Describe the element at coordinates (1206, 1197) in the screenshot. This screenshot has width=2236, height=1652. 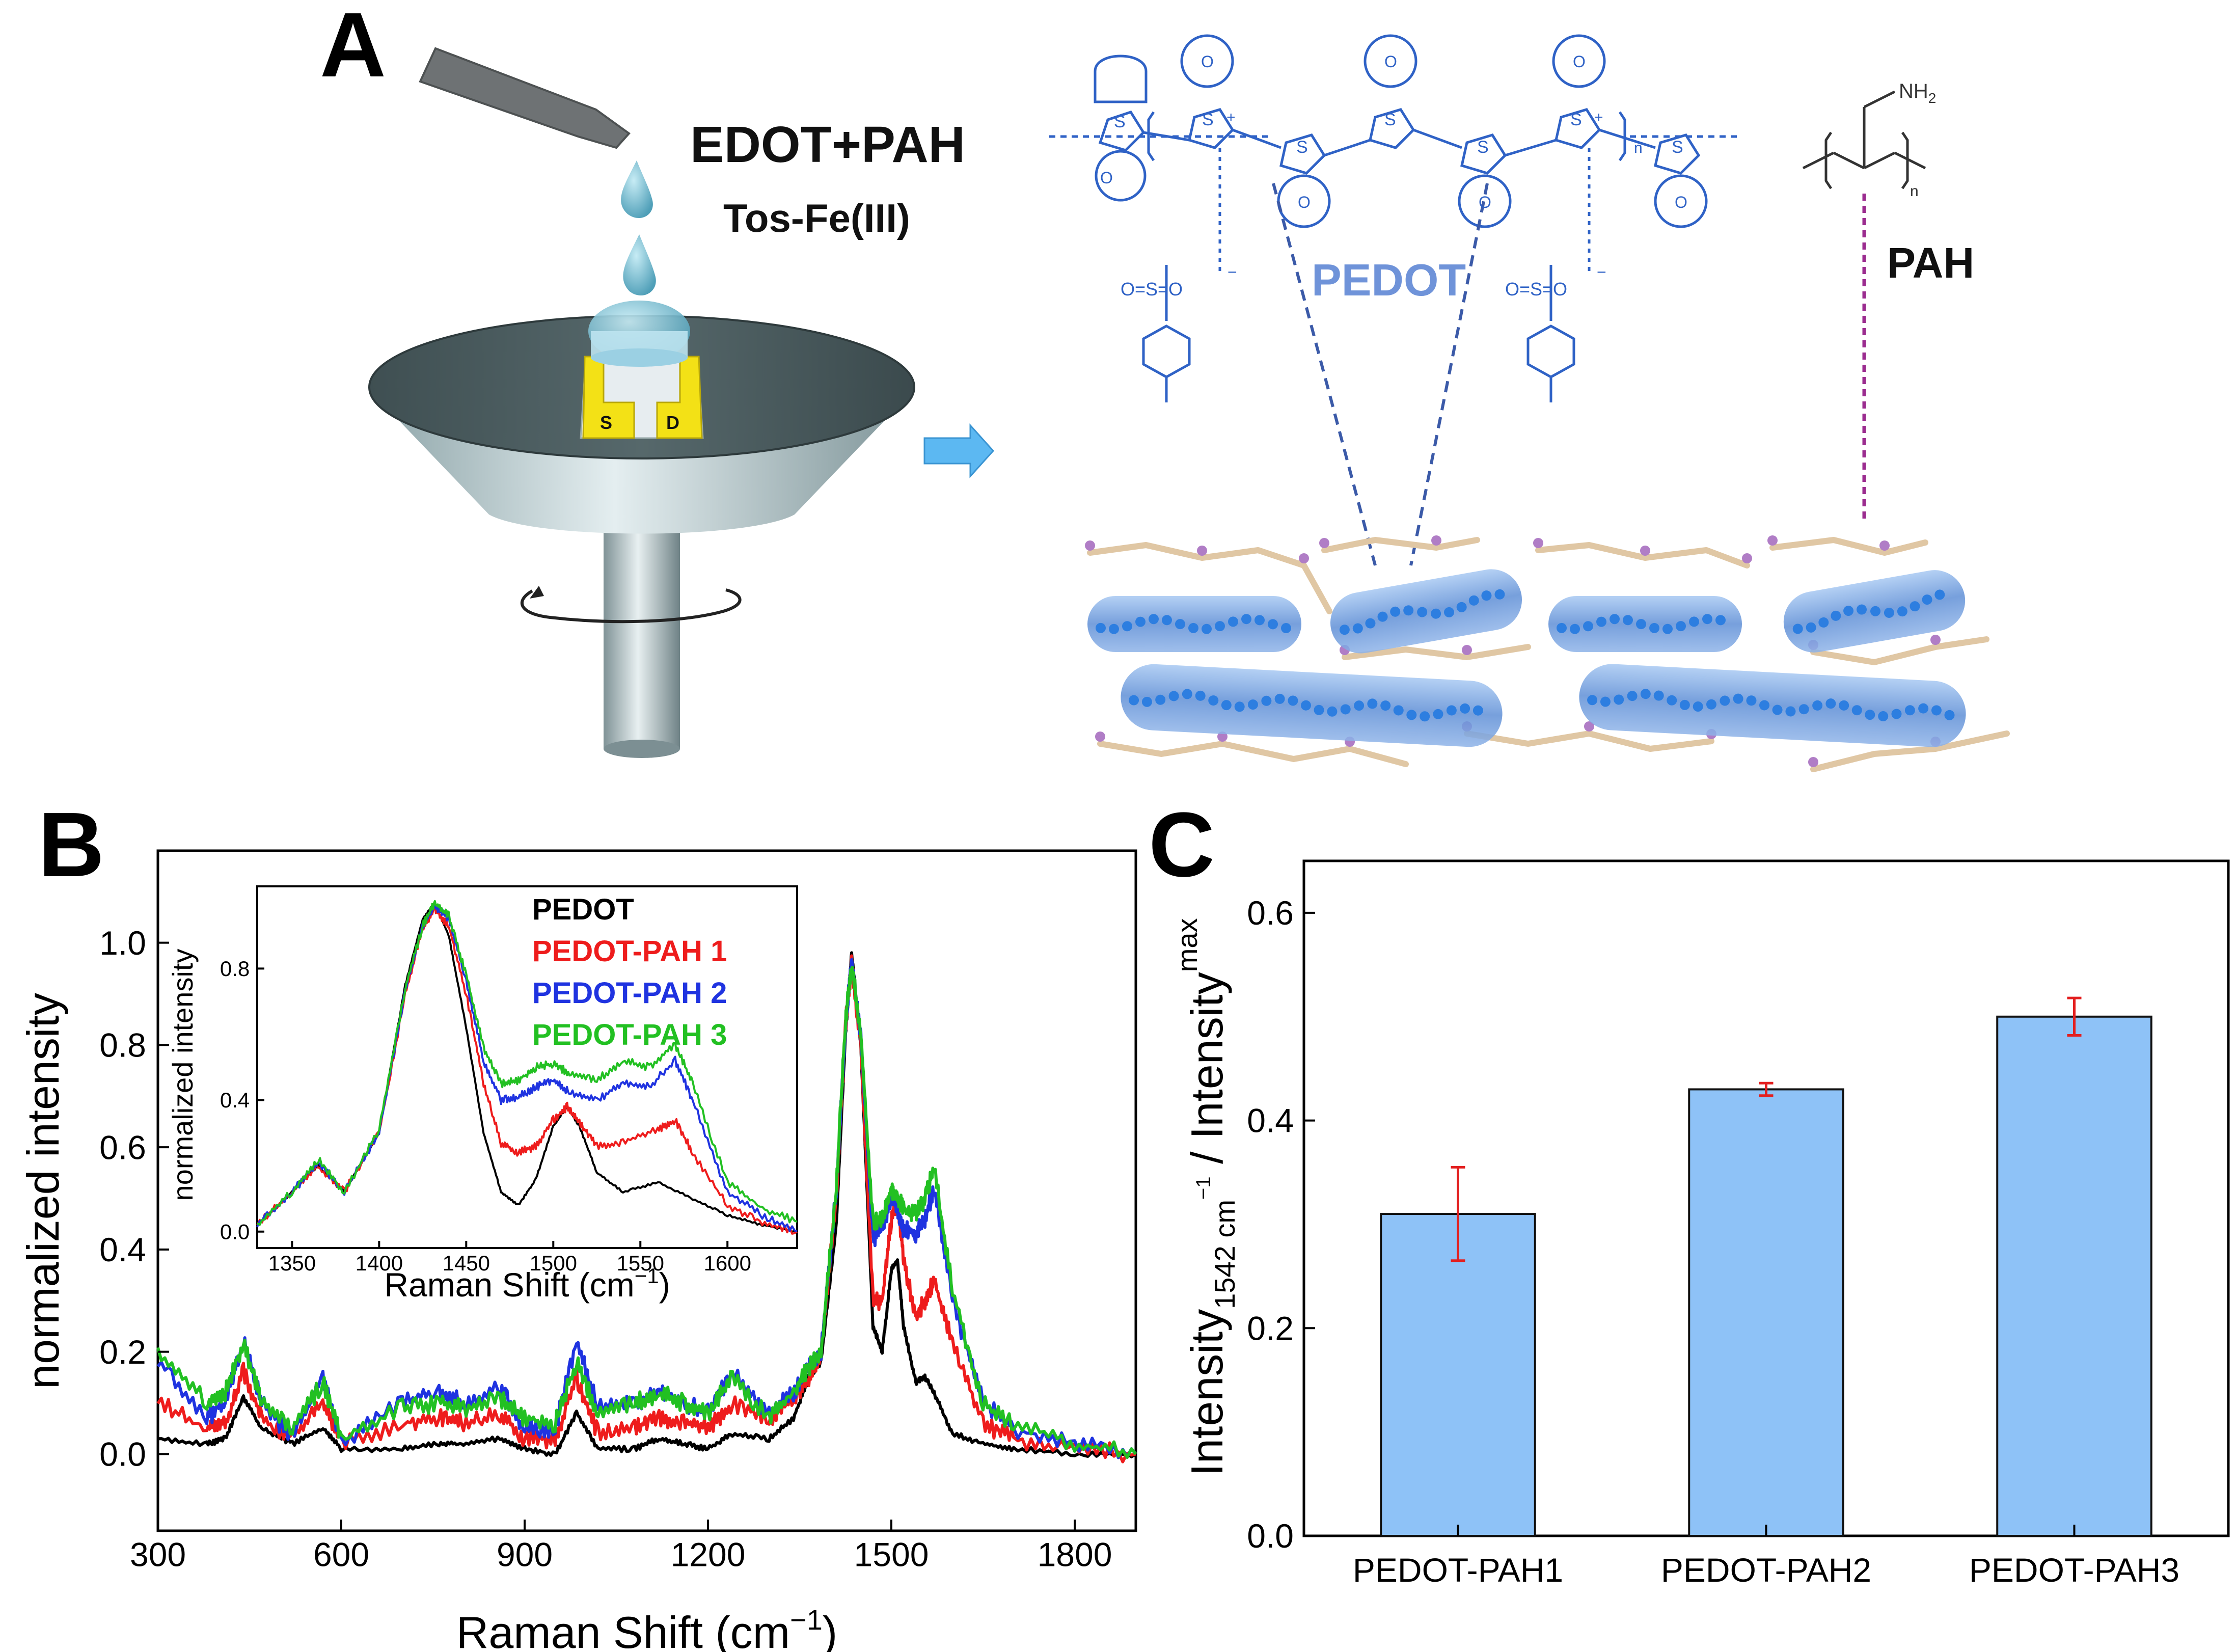
I see `bar-y-axis-label: Intensity1542 cm−1 / Intensitymax` at that location.